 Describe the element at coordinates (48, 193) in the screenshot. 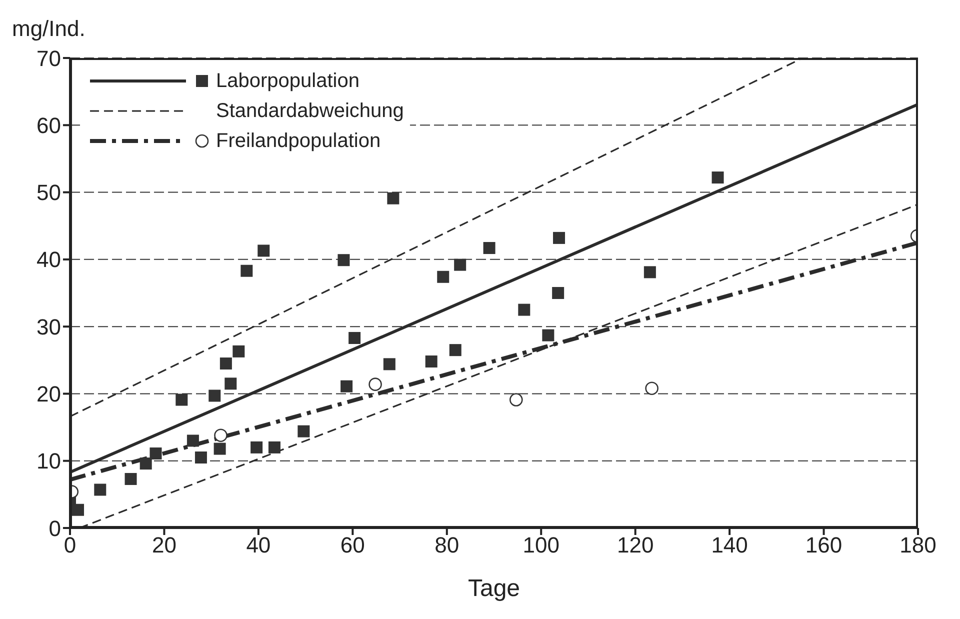

I see `y-tick-label: 50` at that location.